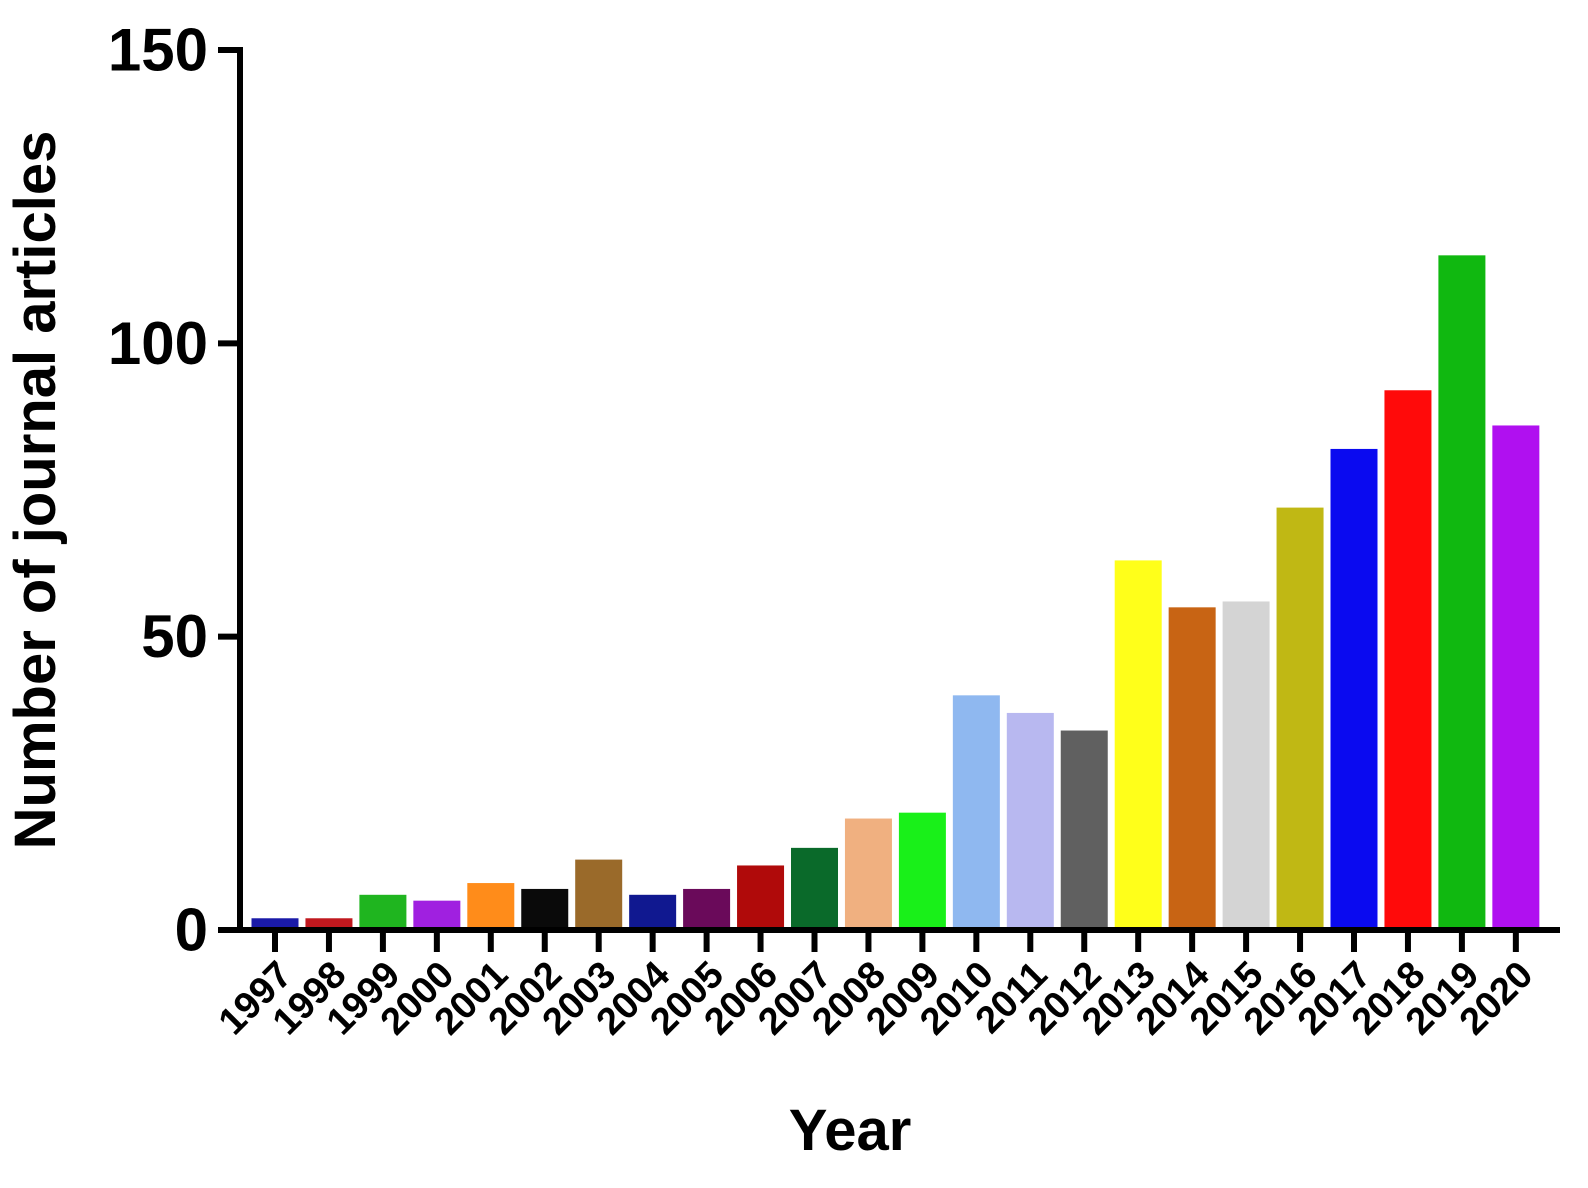  What do you see at coordinates (1300, 718) in the screenshot?
I see `bar-2016` at bounding box center [1300, 718].